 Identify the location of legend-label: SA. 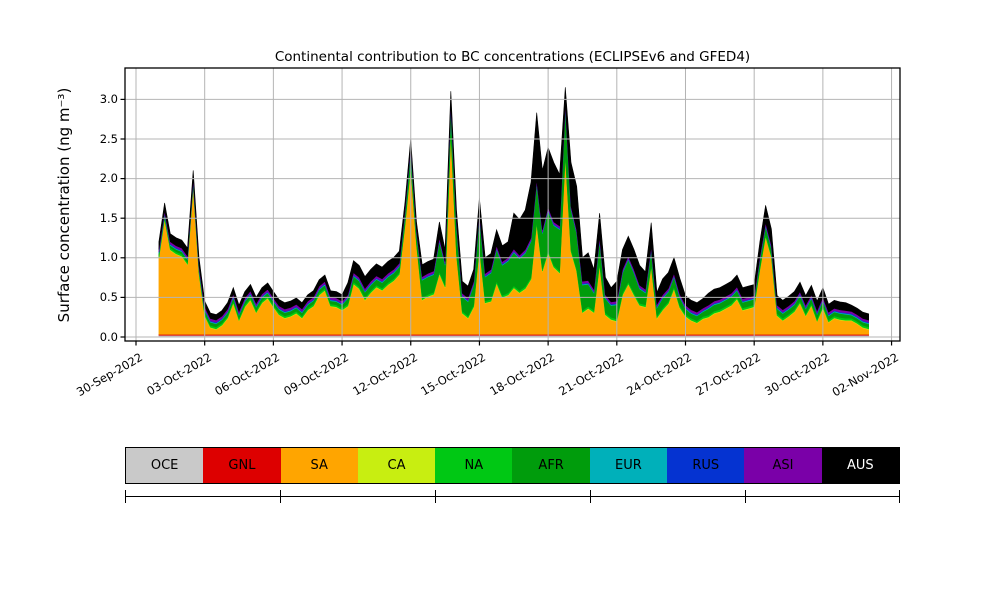
(319, 465).